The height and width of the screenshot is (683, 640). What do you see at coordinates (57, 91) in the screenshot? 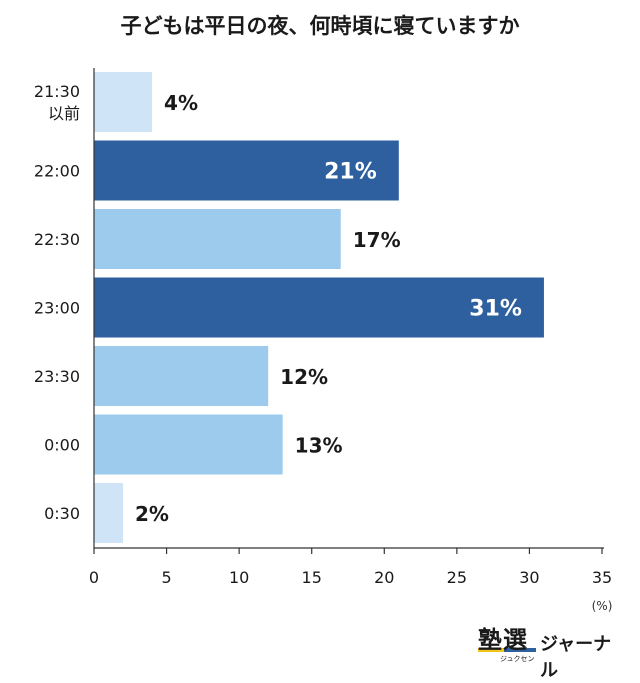
I see `category-label: 21:30` at bounding box center [57, 91].